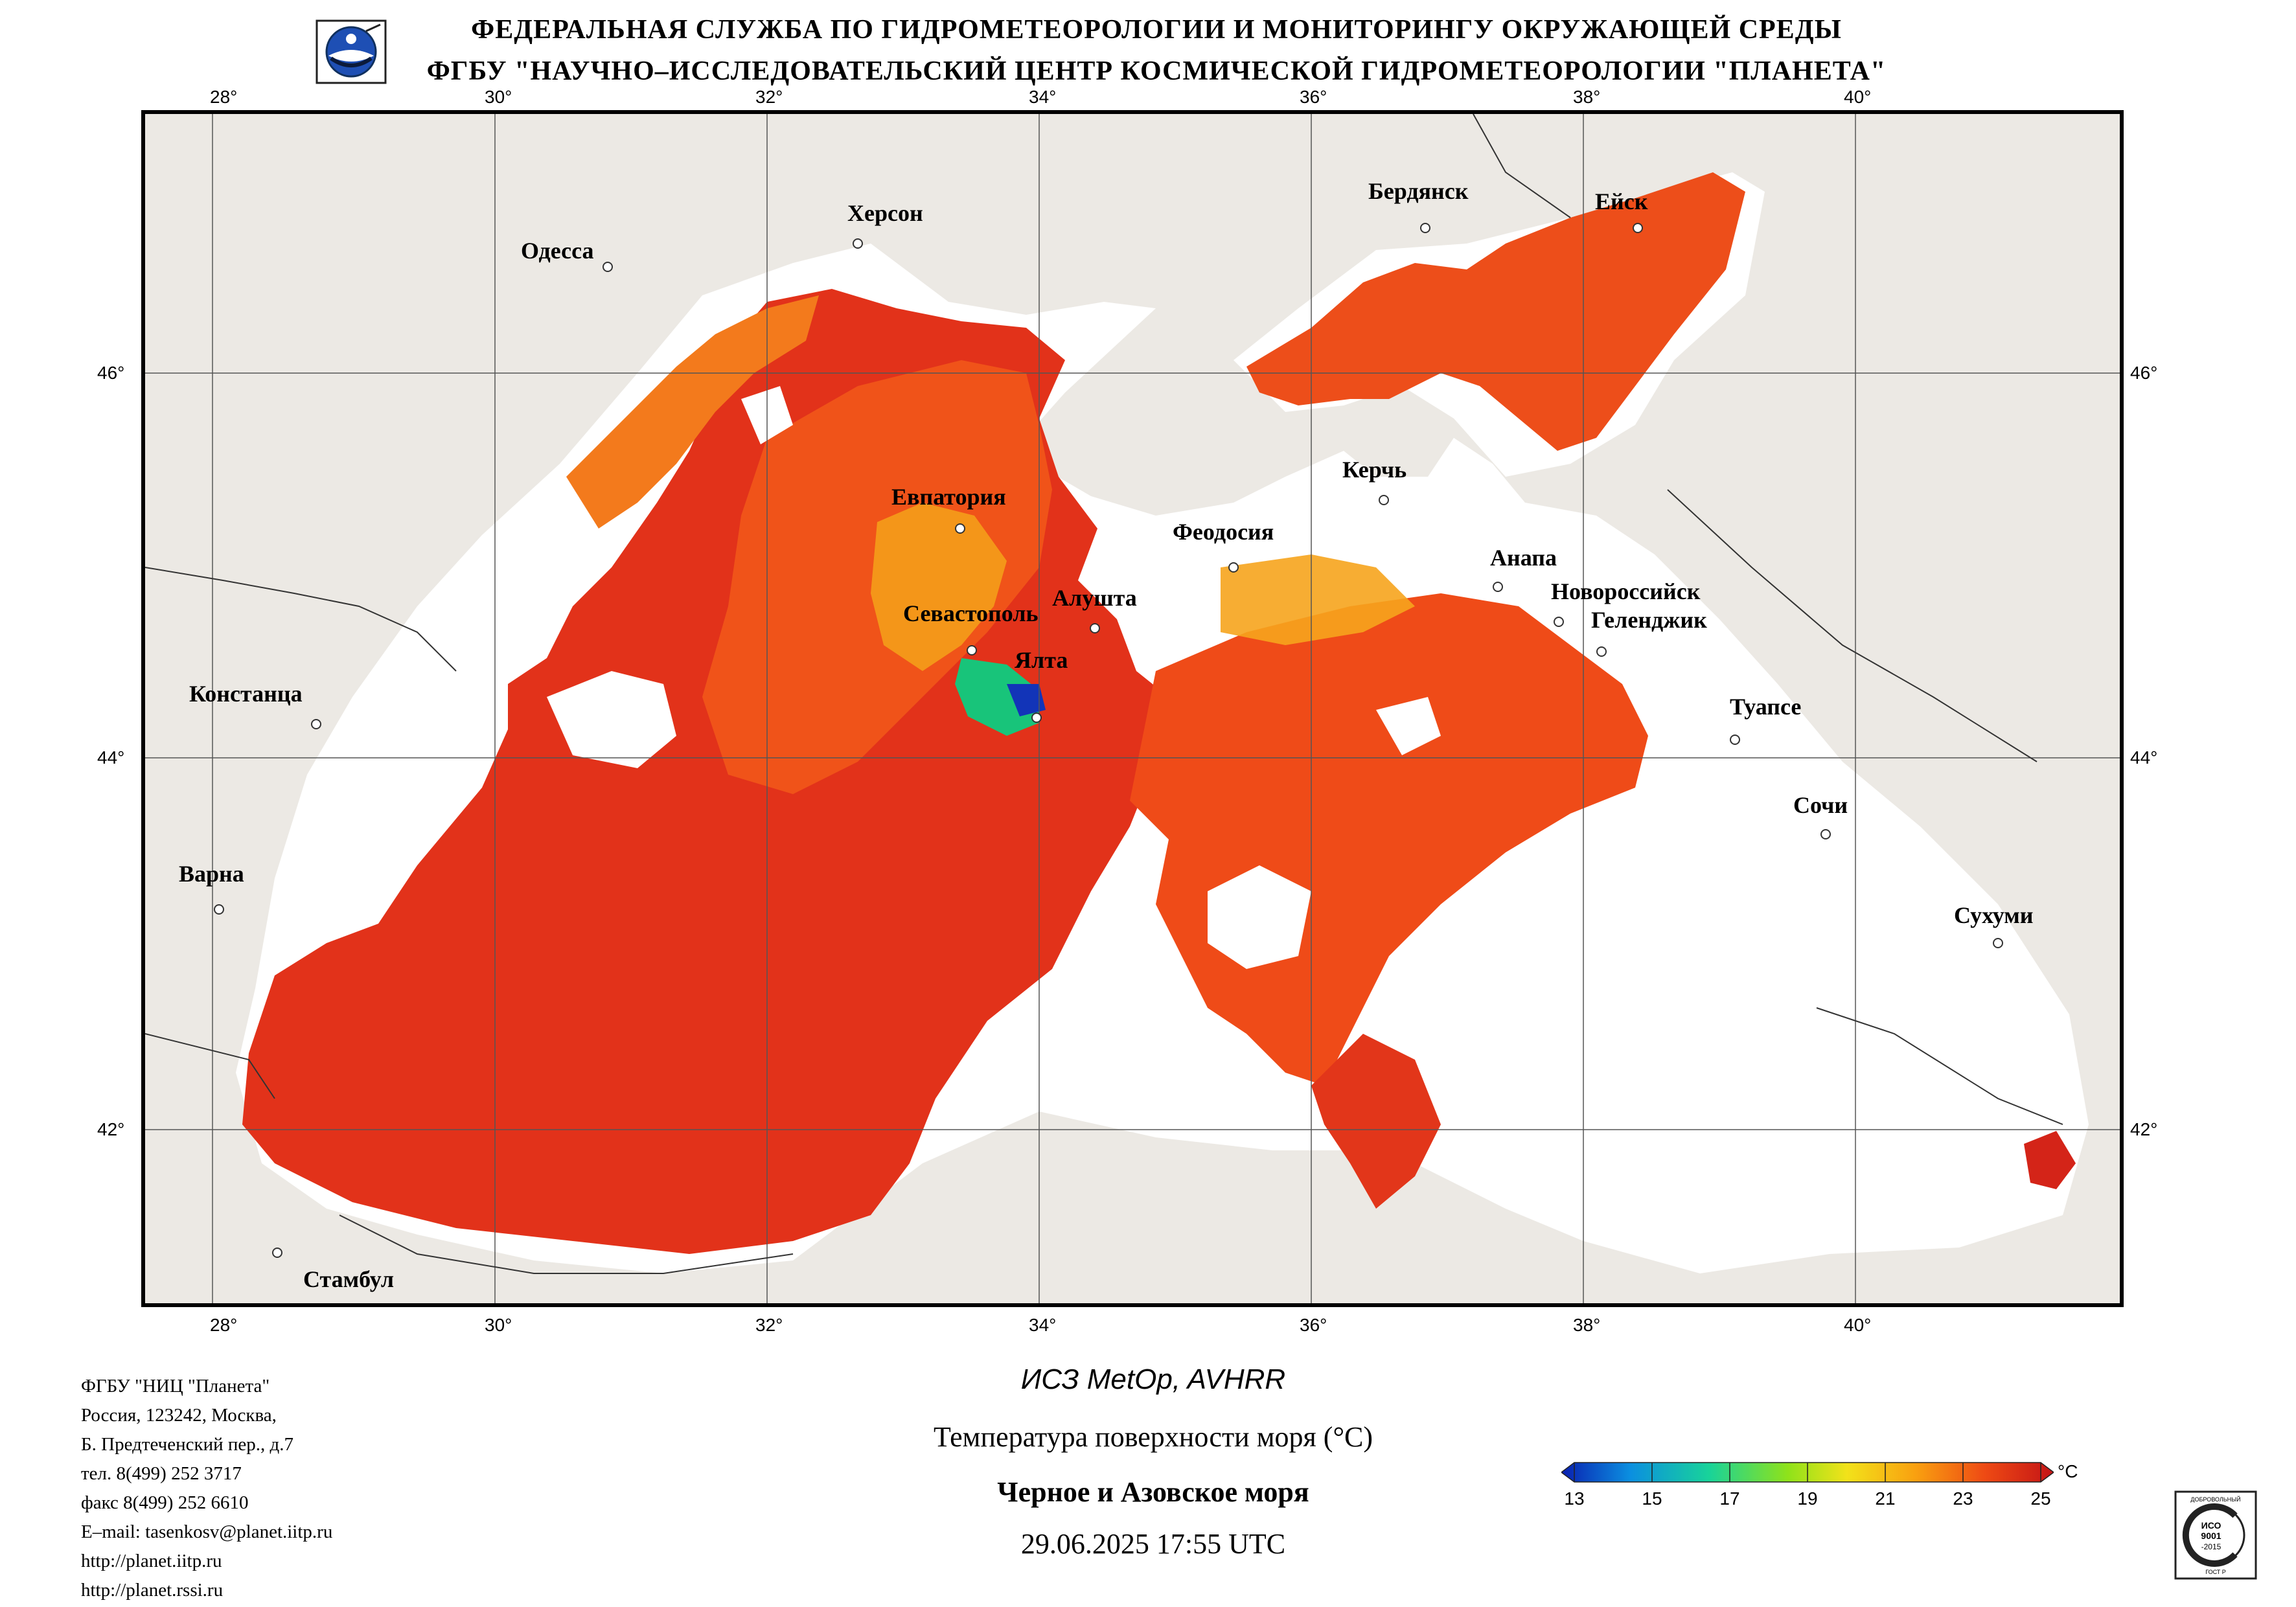 The width and height of the screenshot is (2296, 1607). What do you see at coordinates (769, 97) in the screenshot?
I see `lon-label-top: 32°` at bounding box center [769, 97].